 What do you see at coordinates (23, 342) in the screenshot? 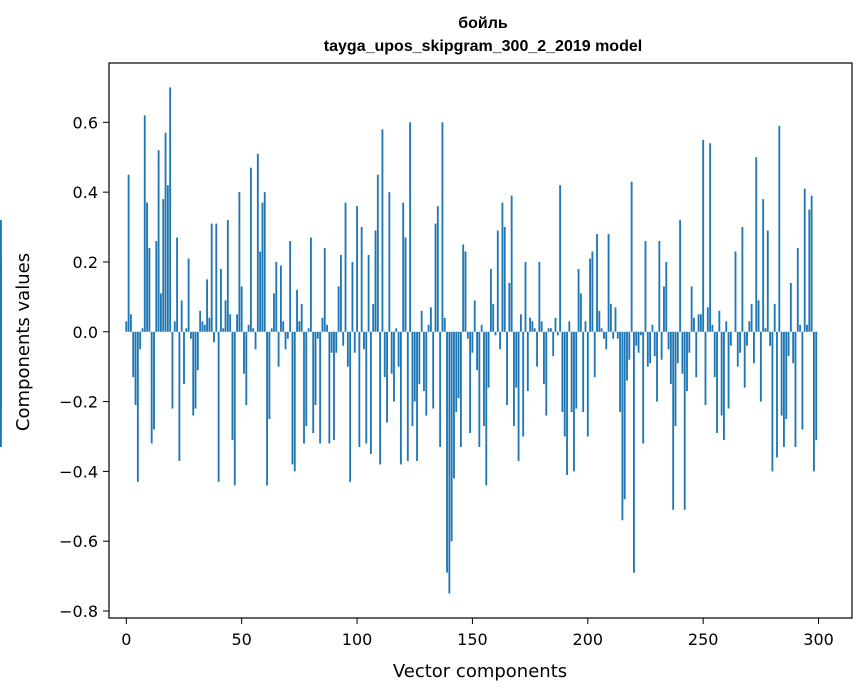
I see `y-axis-label: Components values` at bounding box center [23, 342].